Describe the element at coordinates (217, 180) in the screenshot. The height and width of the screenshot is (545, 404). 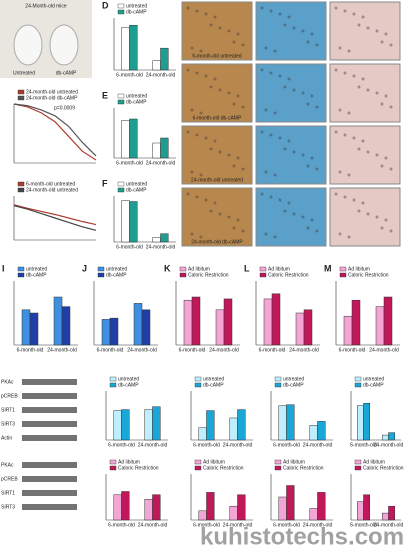
I see `histology-label: 24-month-old untreated` at that location.